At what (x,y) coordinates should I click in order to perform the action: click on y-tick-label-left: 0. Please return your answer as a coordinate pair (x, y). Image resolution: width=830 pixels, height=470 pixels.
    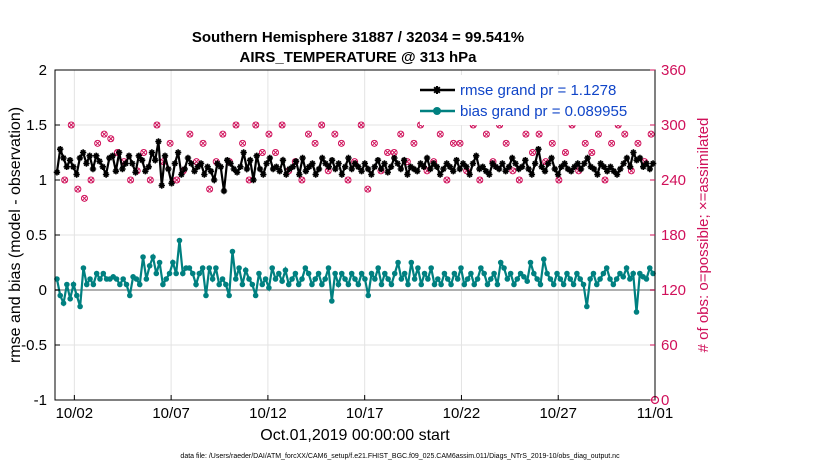
    Looking at the image, I should click on (43, 290).